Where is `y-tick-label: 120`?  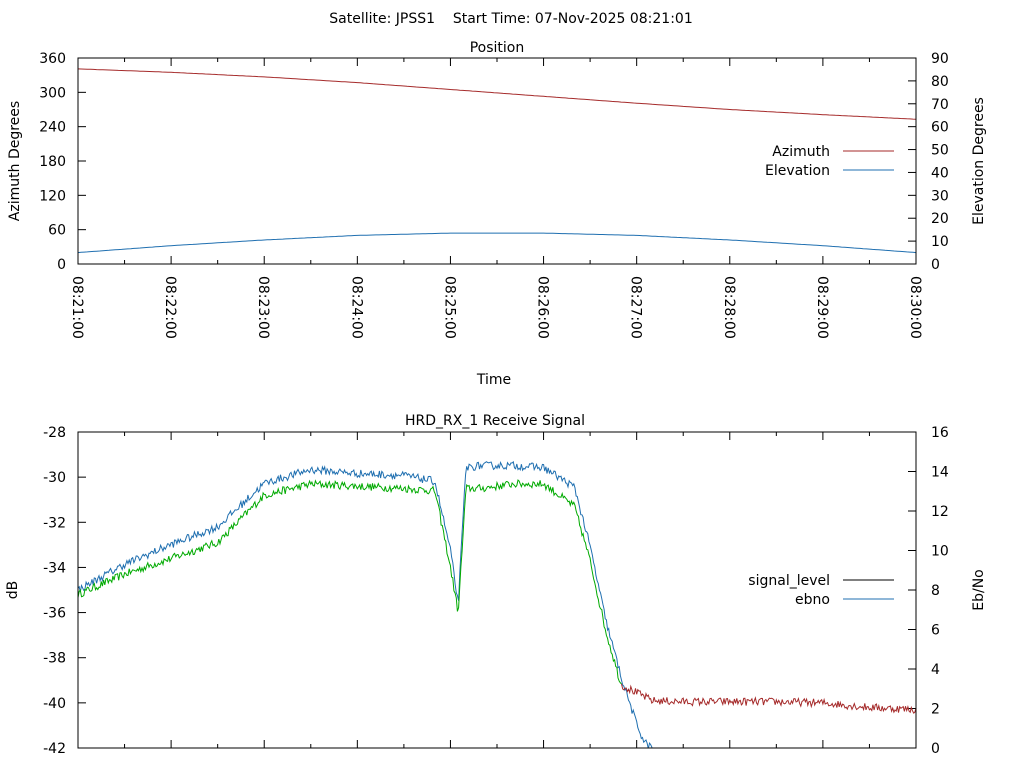
y-tick-label: 120 is located at coordinates (52, 196).